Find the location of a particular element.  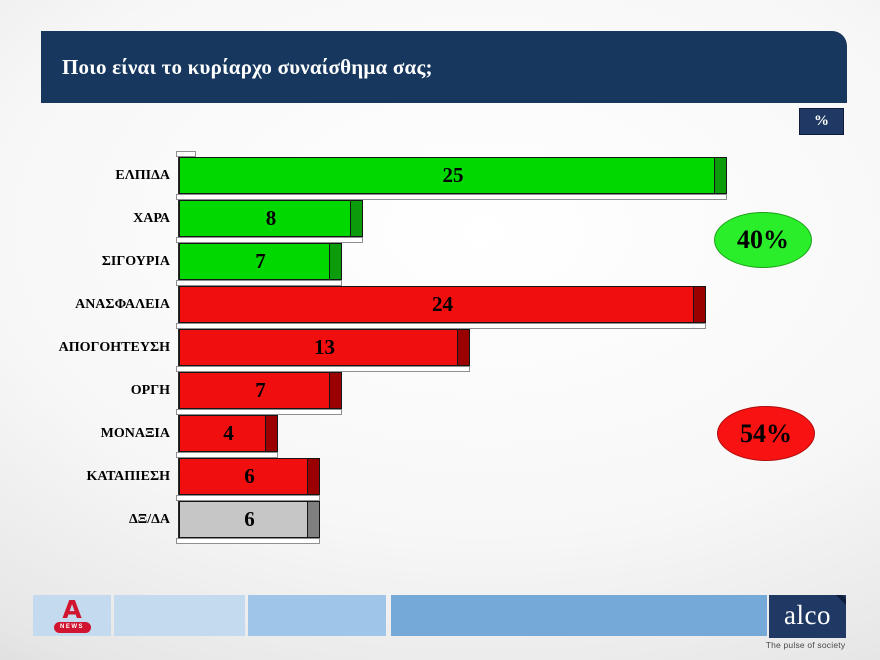

red-total-ellipse: 54% is located at coordinates (766, 433).